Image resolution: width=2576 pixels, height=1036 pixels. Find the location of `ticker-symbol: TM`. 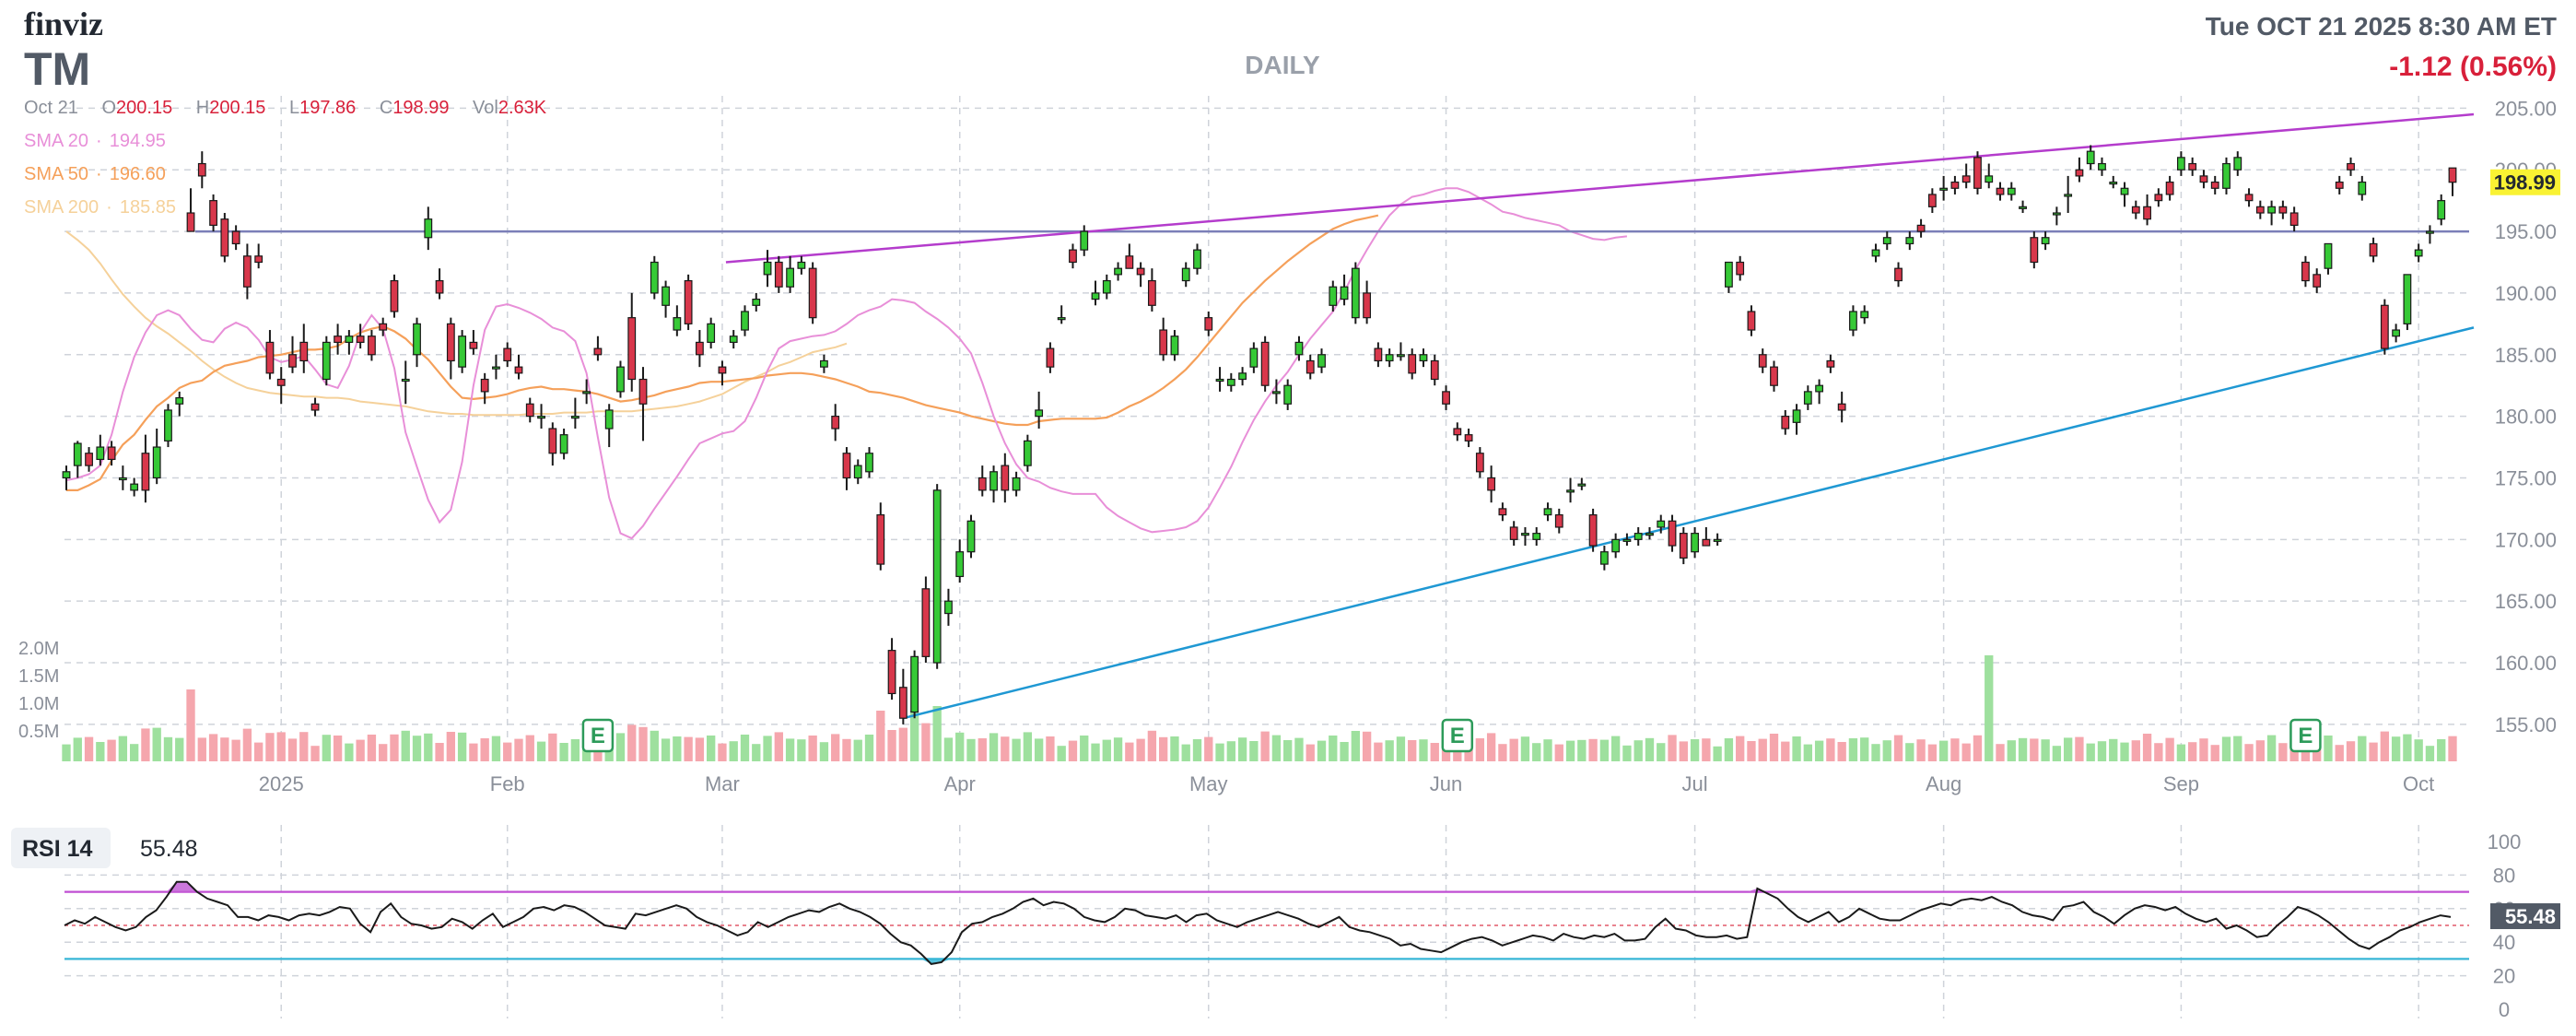

ticker-symbol: TM is located at coordinates (57, 69).